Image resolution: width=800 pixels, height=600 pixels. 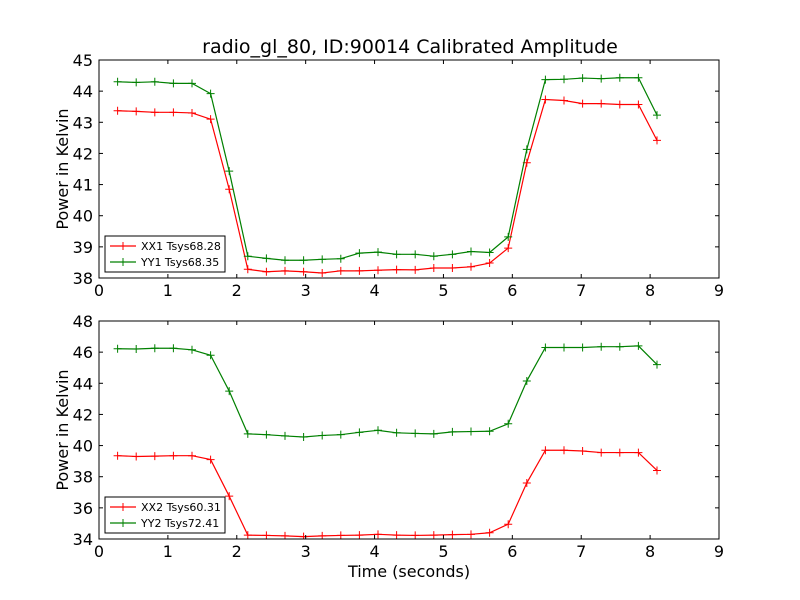 What do you see at coordinates (62, 429) in the screenshot?
I see `y-axis-label: Power in Kelvin` at bounding box center [62, 429].